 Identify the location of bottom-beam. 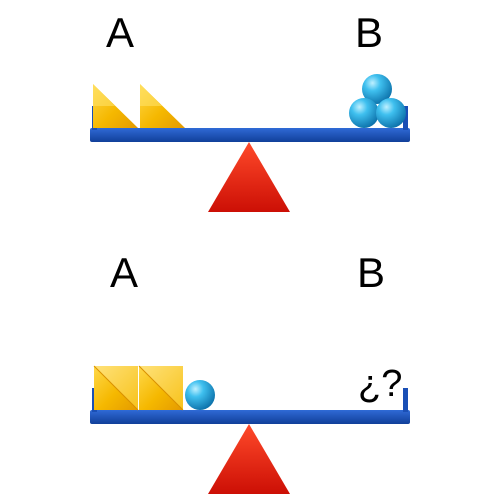
(250, 417).